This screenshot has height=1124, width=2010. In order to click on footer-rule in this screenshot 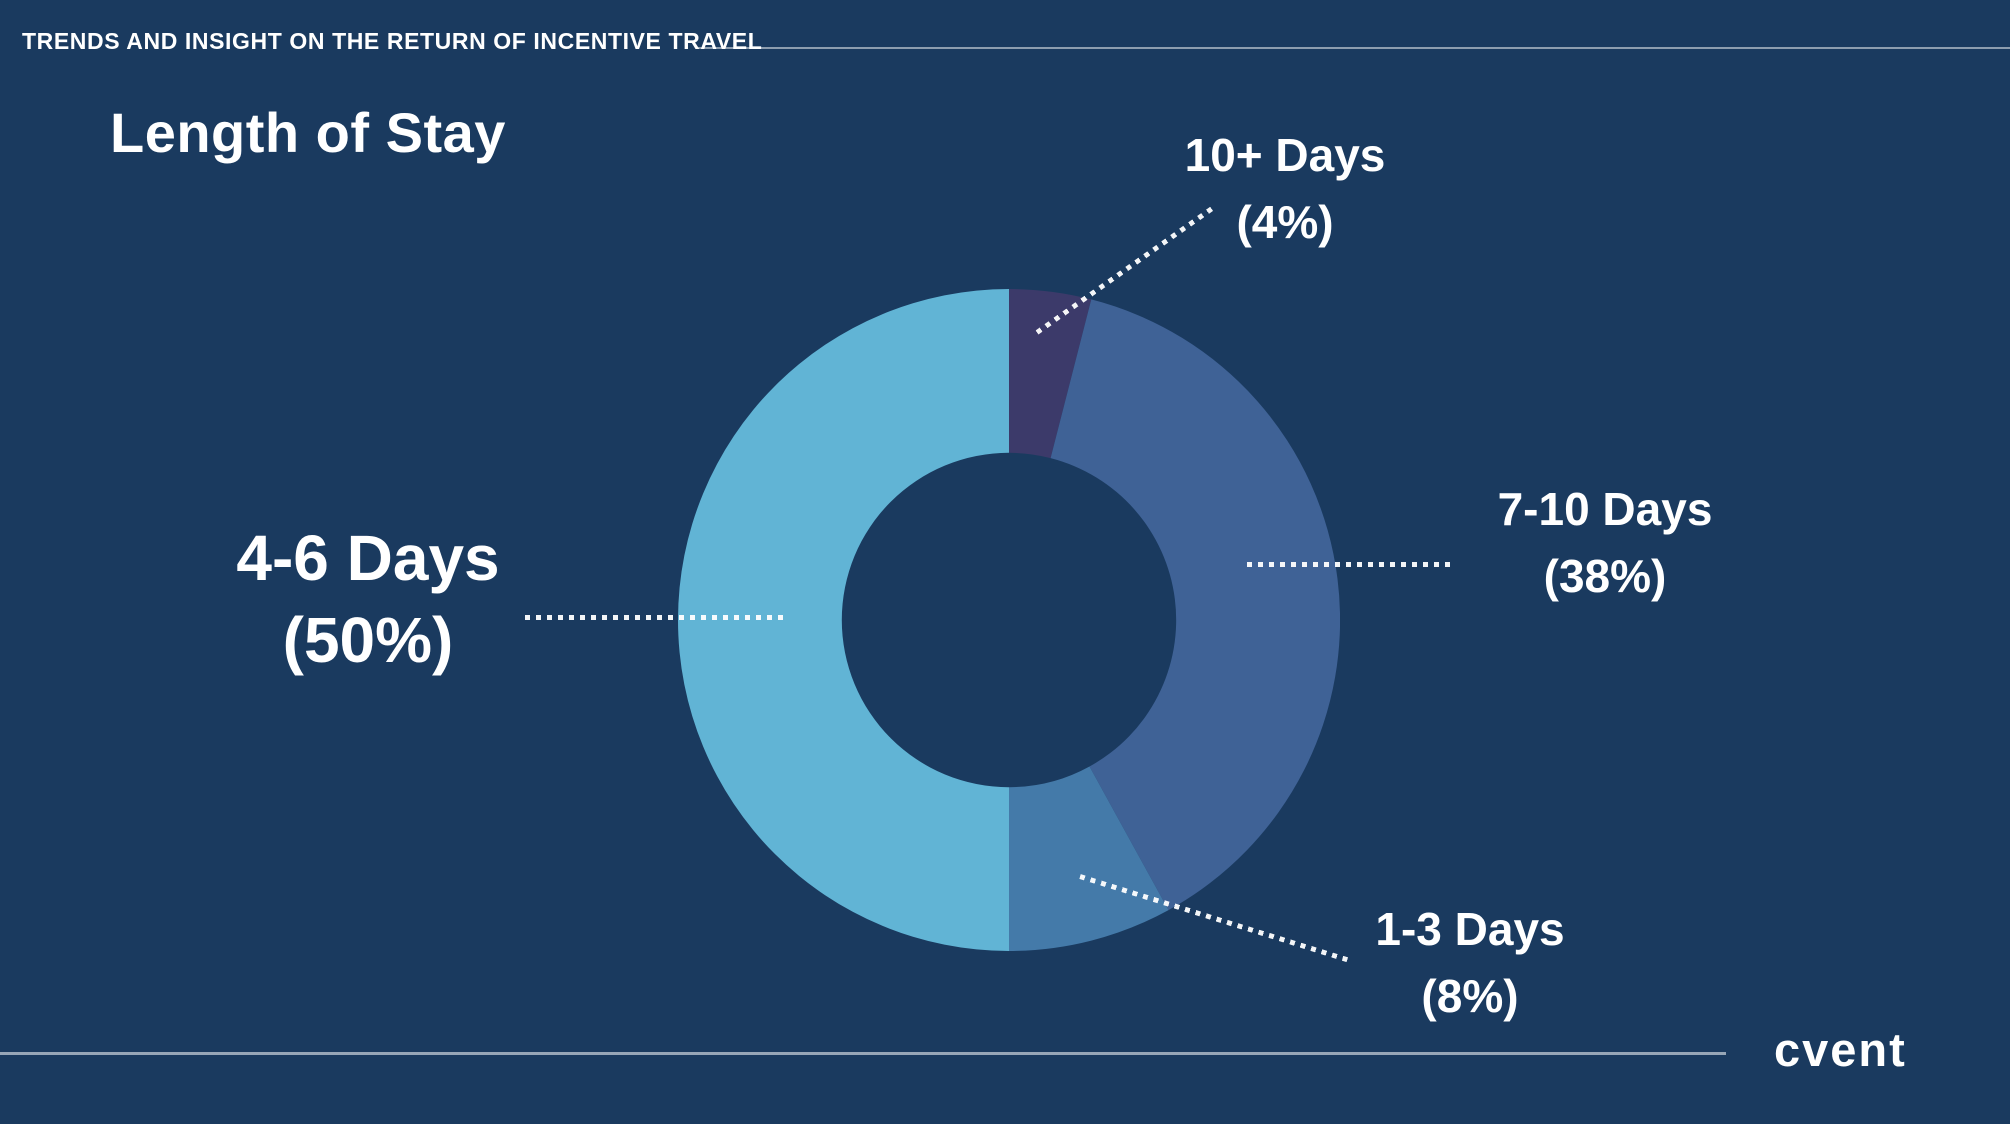, I will do `click(863, 1053)`.